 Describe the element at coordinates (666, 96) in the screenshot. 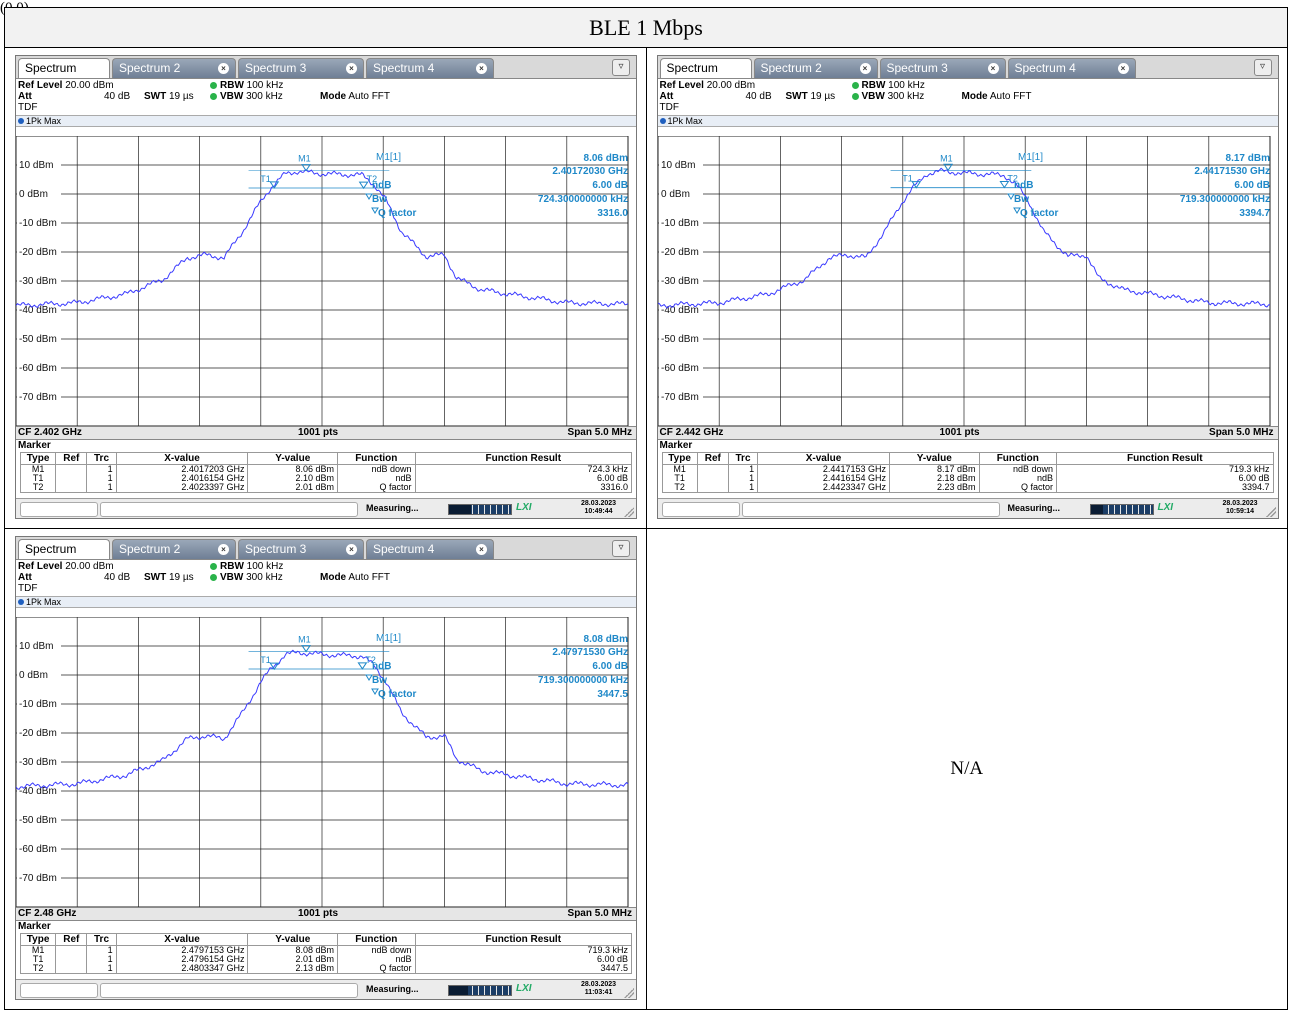

I see `att-label: Att` at that location.